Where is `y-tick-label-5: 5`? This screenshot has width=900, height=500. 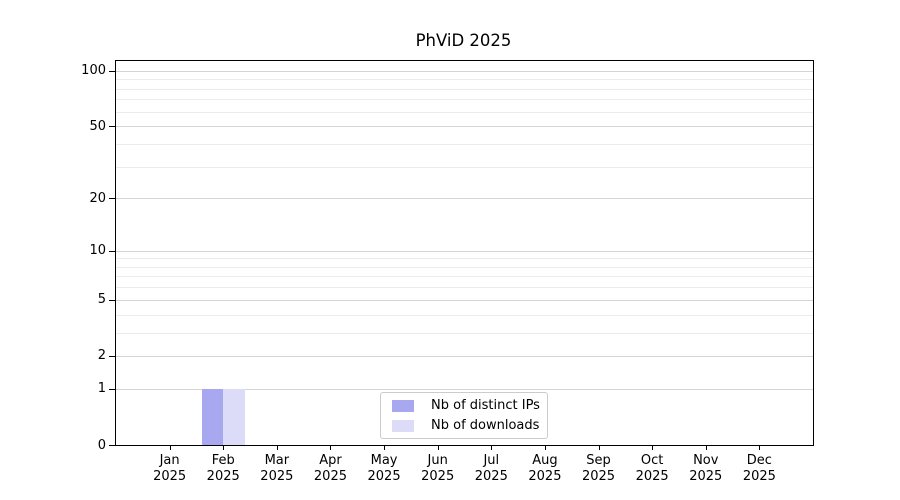 y-tick-label-5: 5 is located at coordinates (101, 300).